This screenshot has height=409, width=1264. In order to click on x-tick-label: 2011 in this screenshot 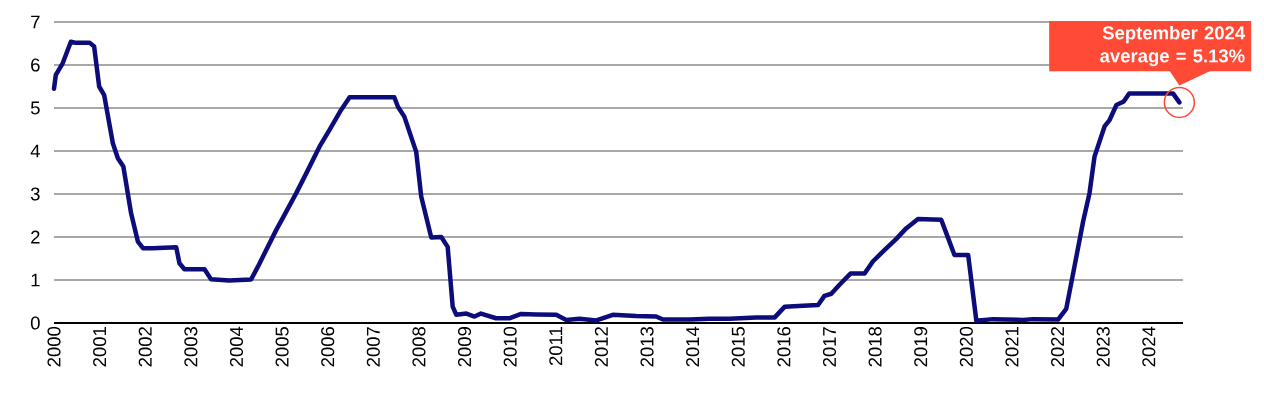, I will do `click(556, 346)`.